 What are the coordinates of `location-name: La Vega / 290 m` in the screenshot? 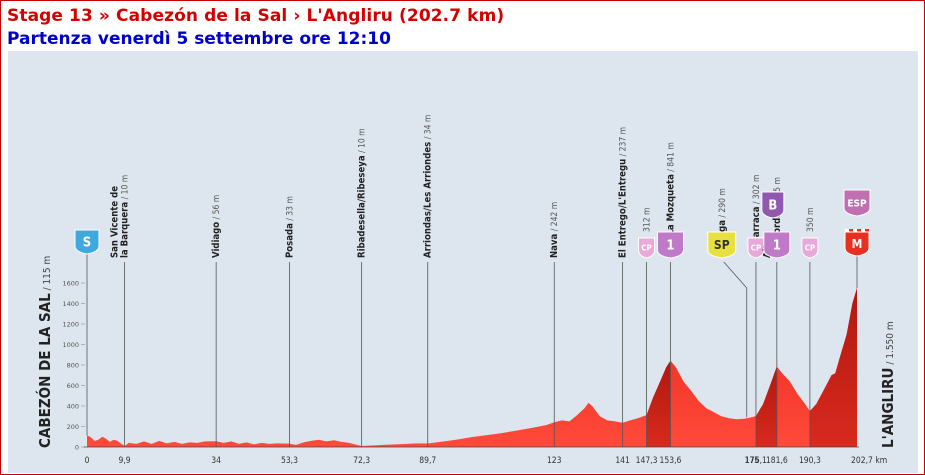 It's located at (722, 223).